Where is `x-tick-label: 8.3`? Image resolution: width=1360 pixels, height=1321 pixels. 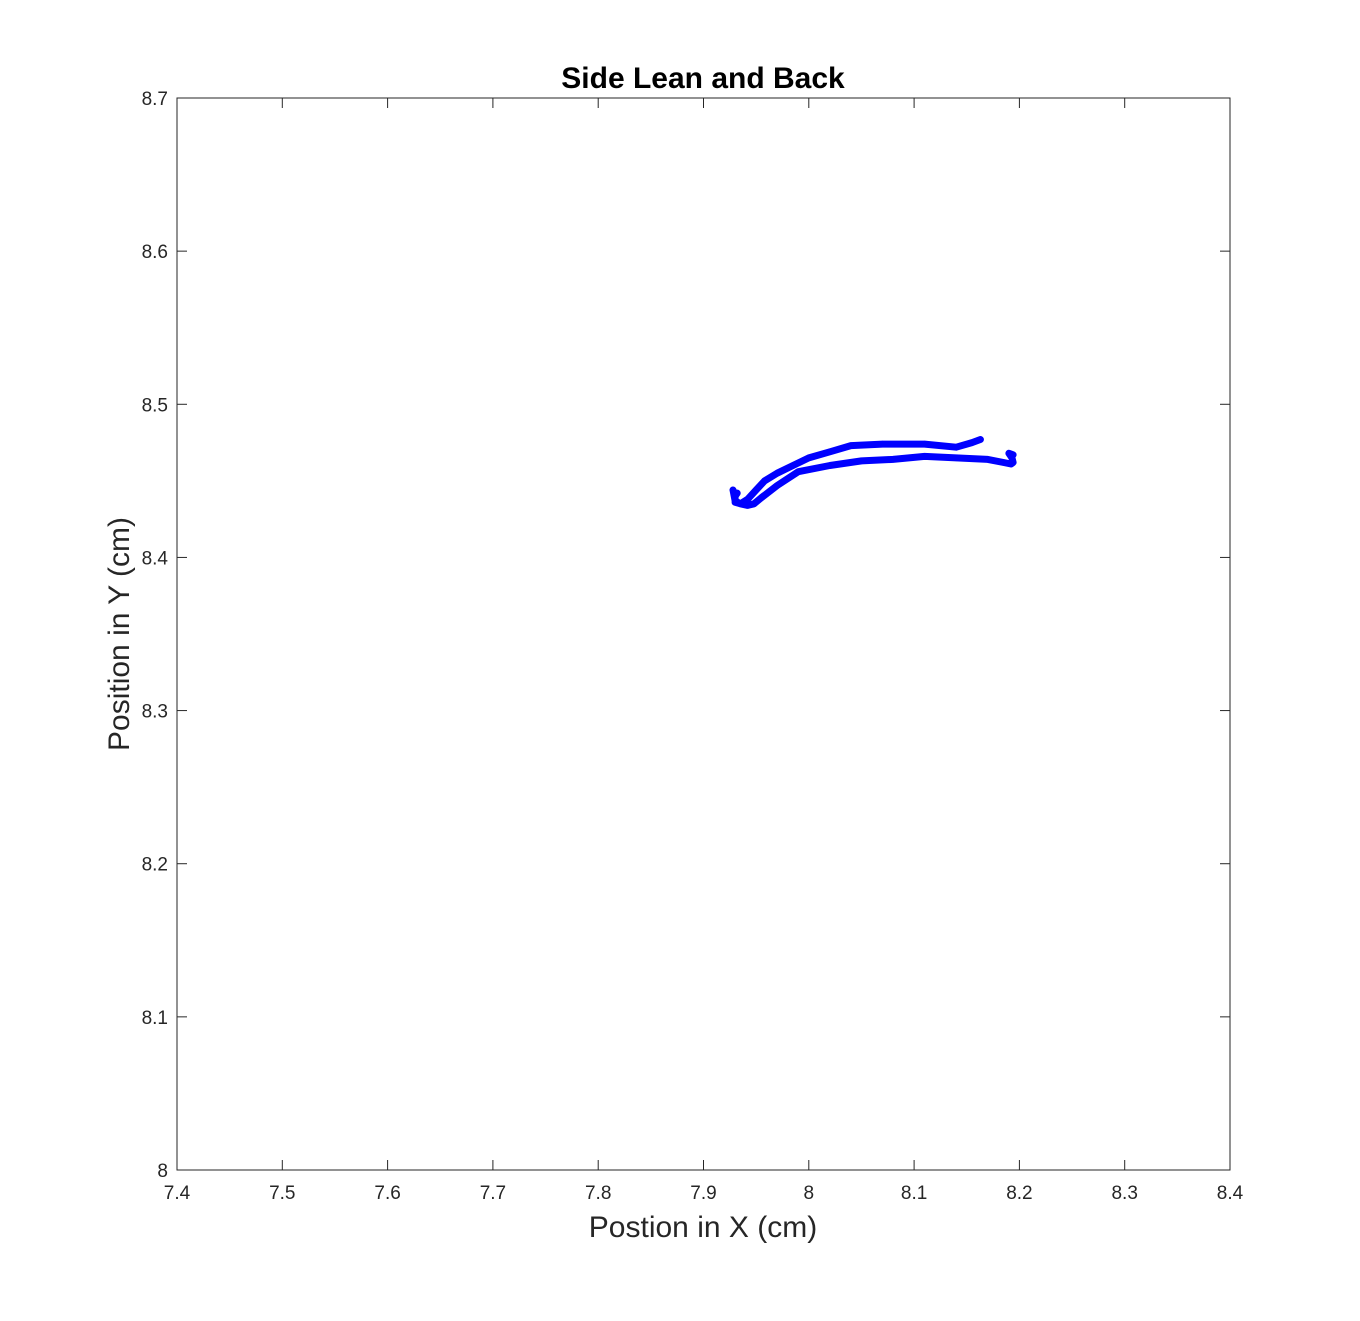
x-tick-label: 8.3 is located at coordinates (1124, 1193).